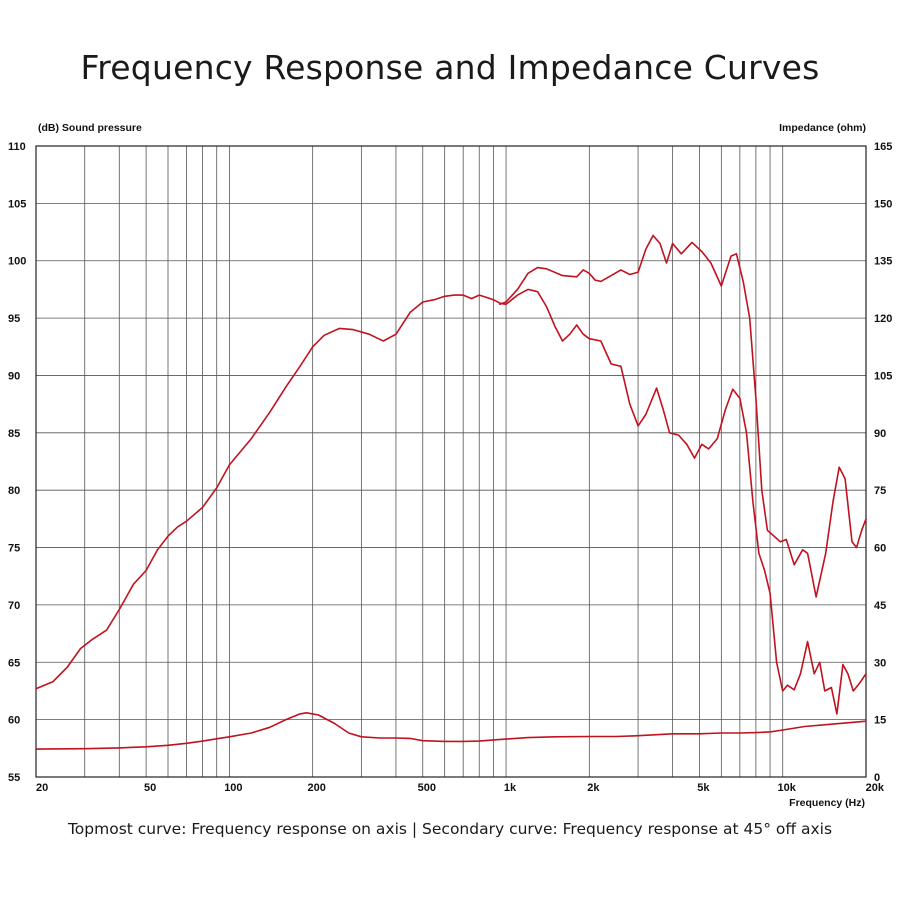  I want to click on y2-tick-label: 135, so click(883, 262).